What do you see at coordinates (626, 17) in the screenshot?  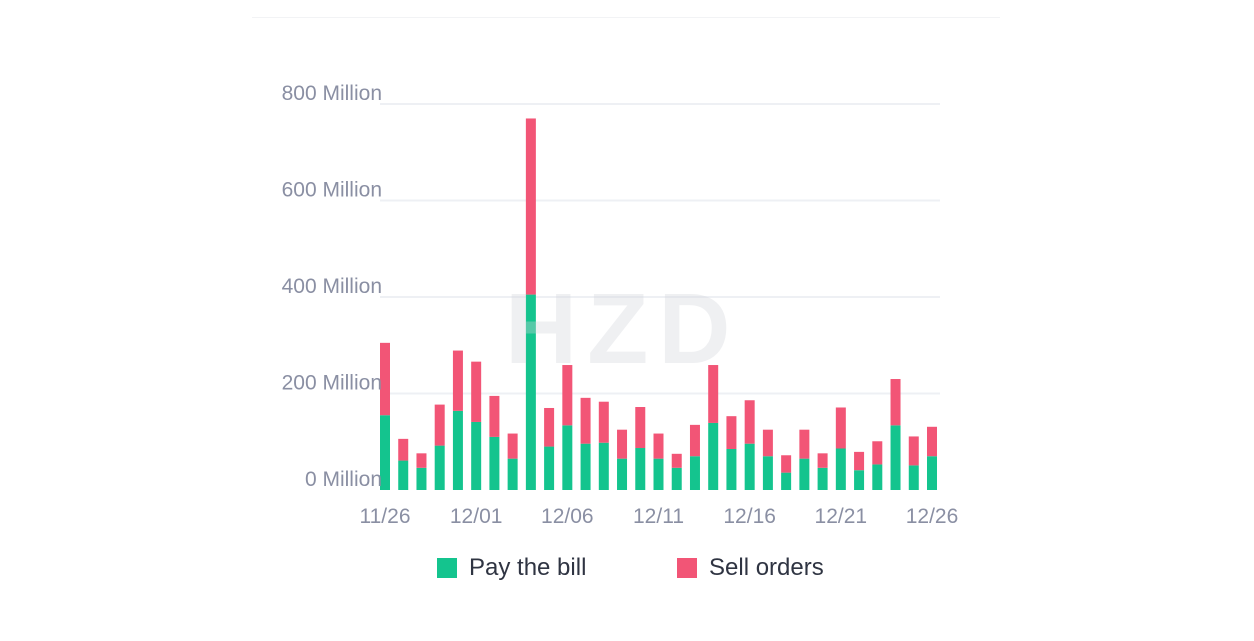 I see `top-divider` at bounding box center [626, 17].